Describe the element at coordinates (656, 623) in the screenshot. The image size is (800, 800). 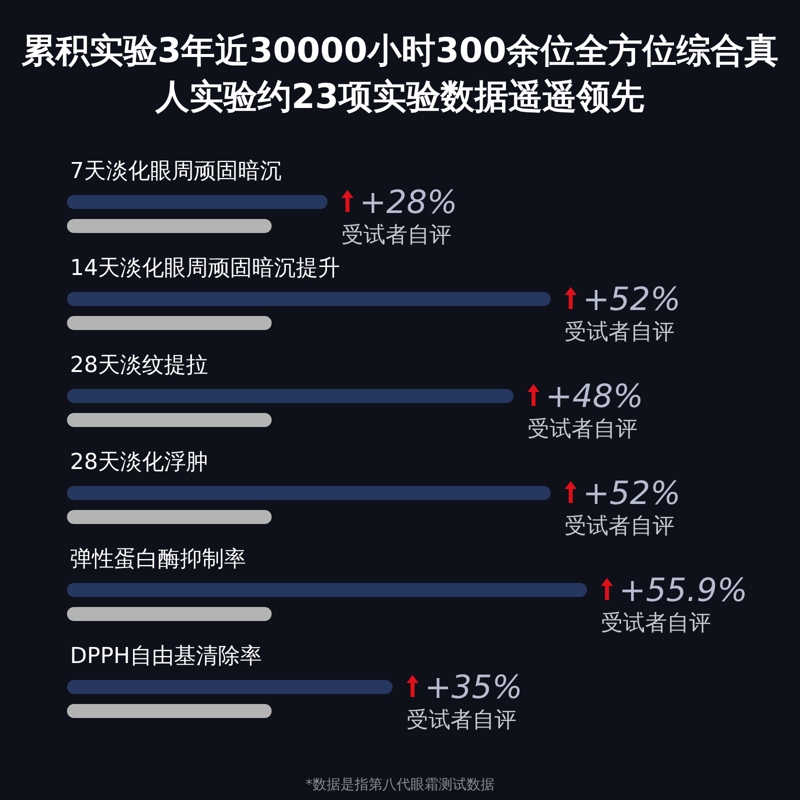
I see `text: 受试者自评` at that location.